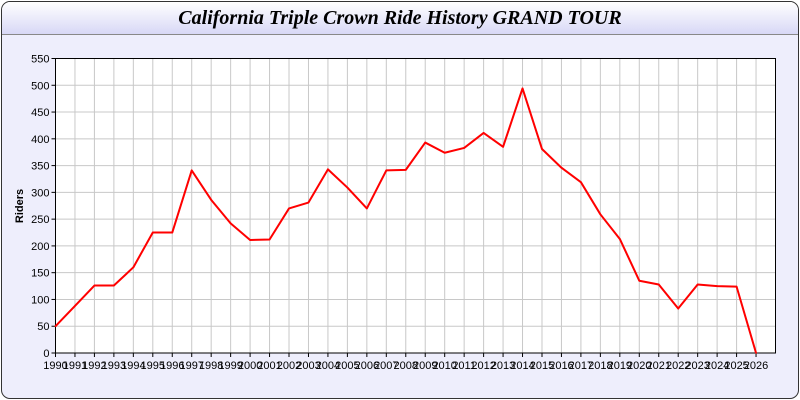 The height and width of the screenshot is (400, 800). Describe the element at coordinates (328, 366) in the screenshot. I see `x-tick-label: 2004` at that location.